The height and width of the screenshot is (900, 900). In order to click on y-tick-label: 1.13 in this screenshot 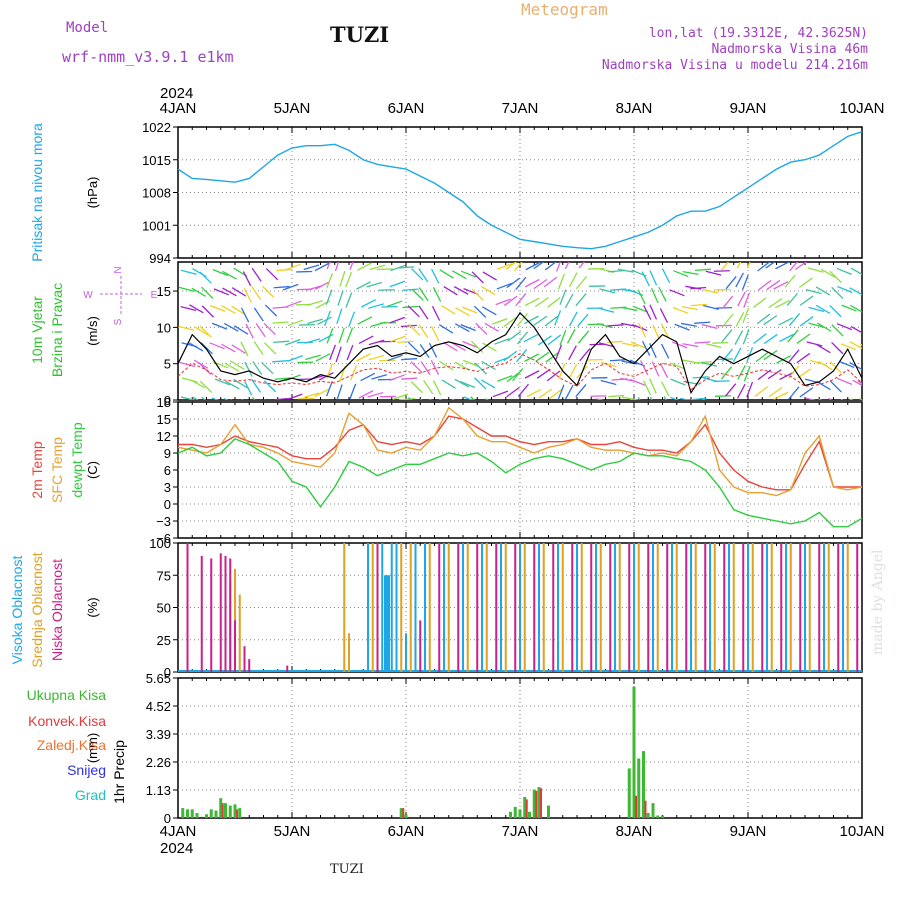, I will do `click(158, 790)`.